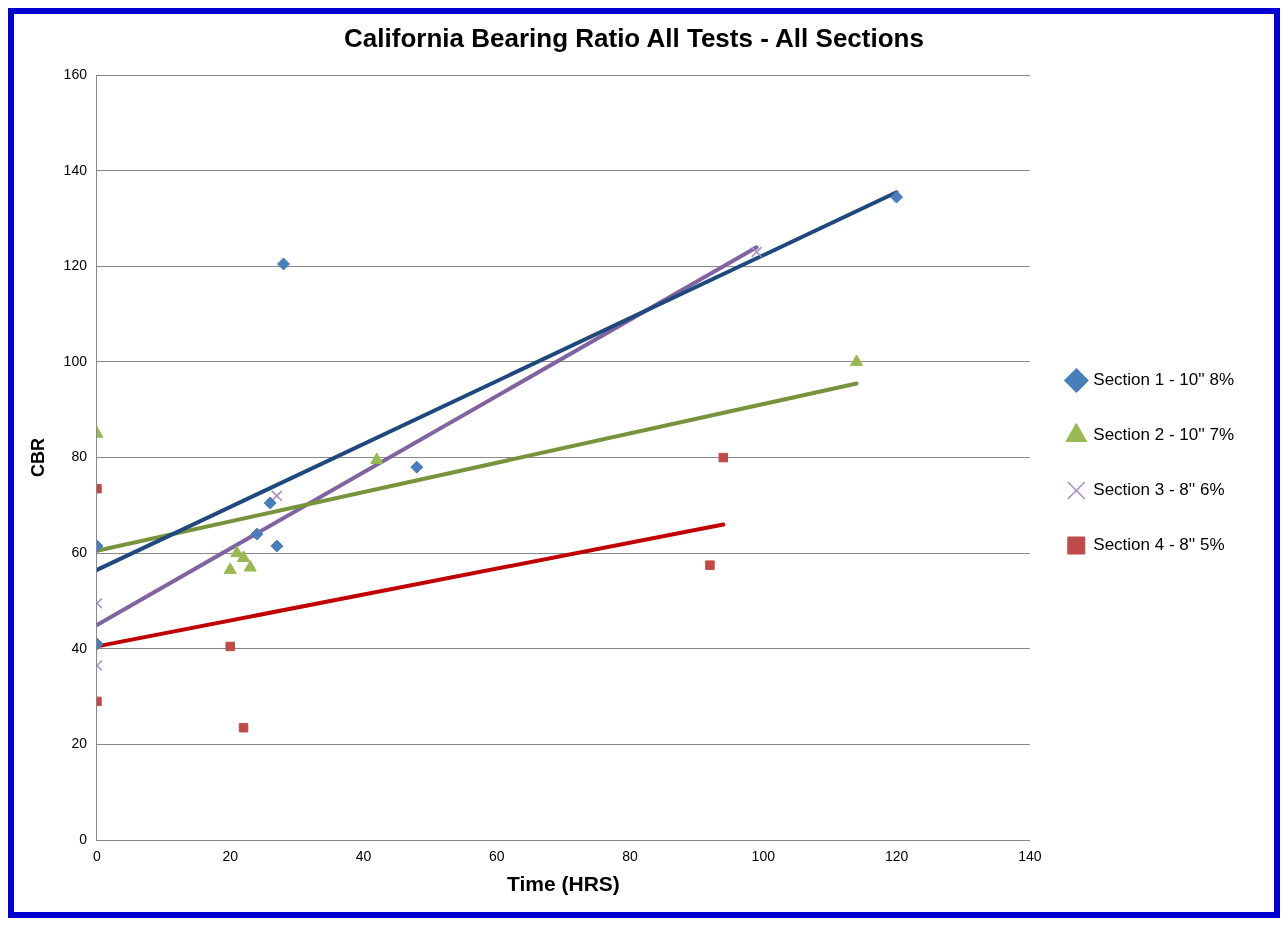 This screenshot has height=926, width=1288. I want to click on x-tick-label: 120, so click(896, 856).